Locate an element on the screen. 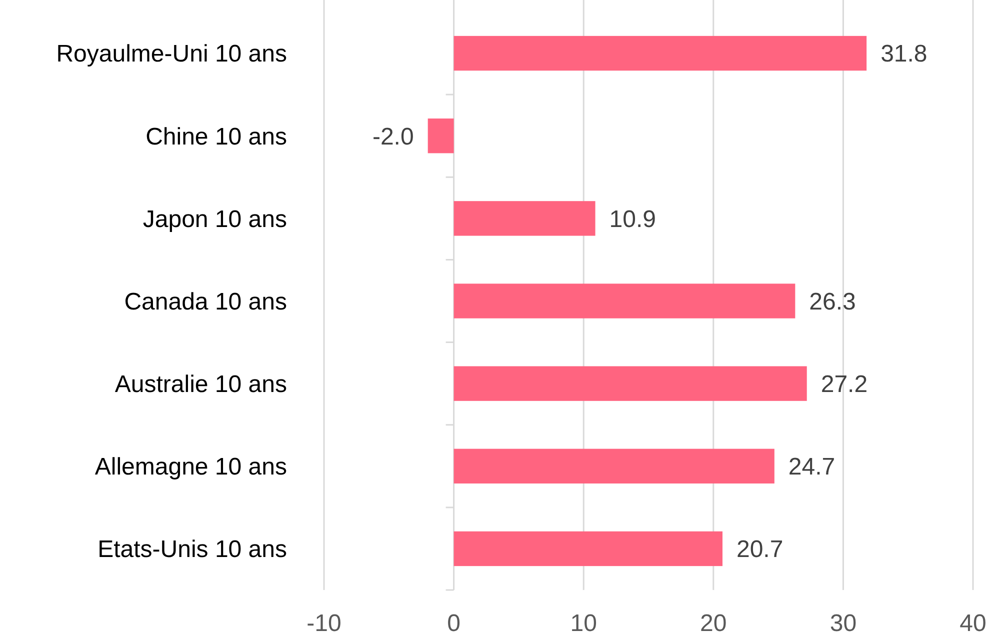 Image resolution: width=994 pixels, height=643 pixels. data-label: 20.7 is located at coordinates (760, 550).